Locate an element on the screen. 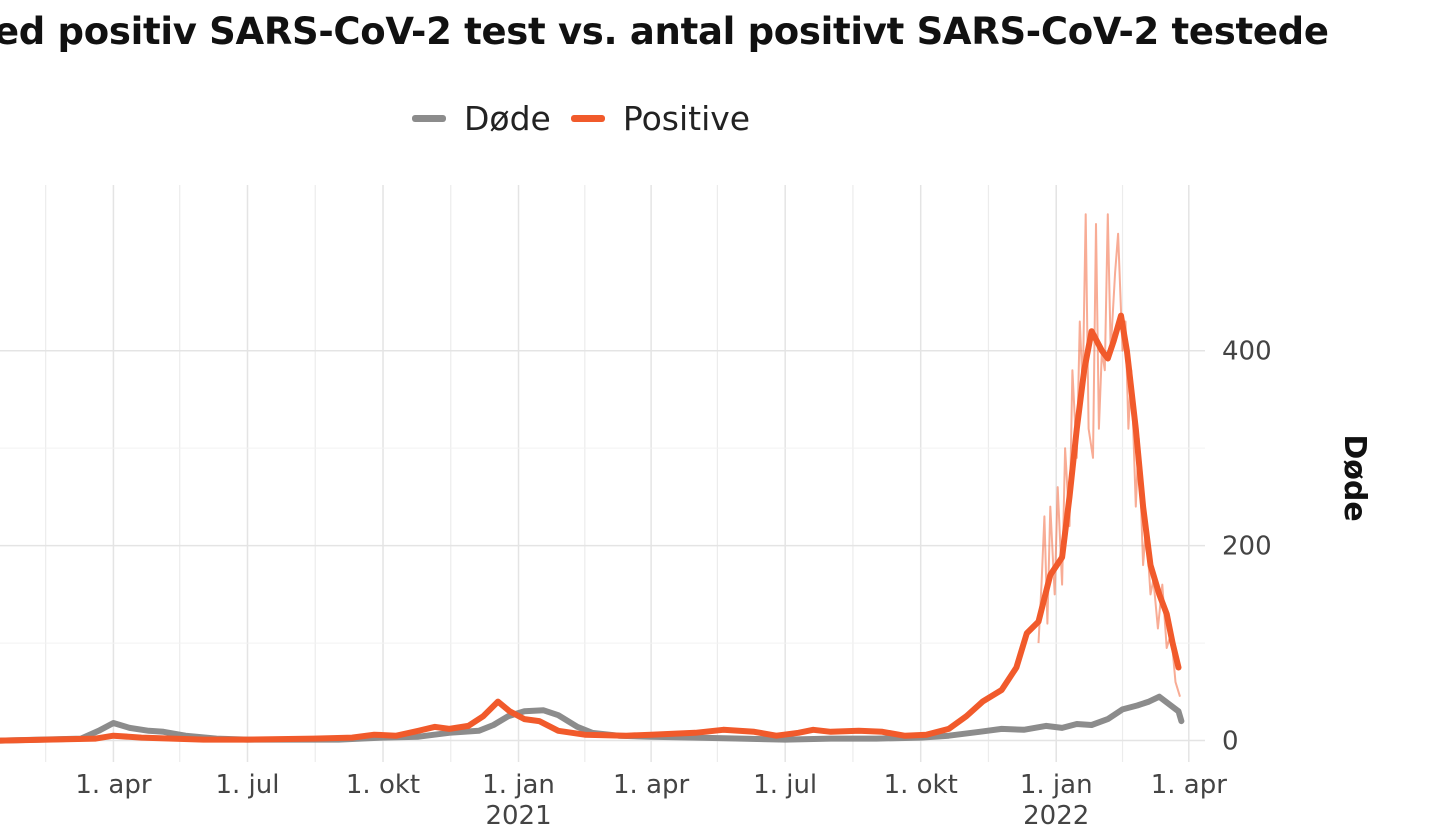  legend-item-dode: Døde is located at coordinates (481, 118).